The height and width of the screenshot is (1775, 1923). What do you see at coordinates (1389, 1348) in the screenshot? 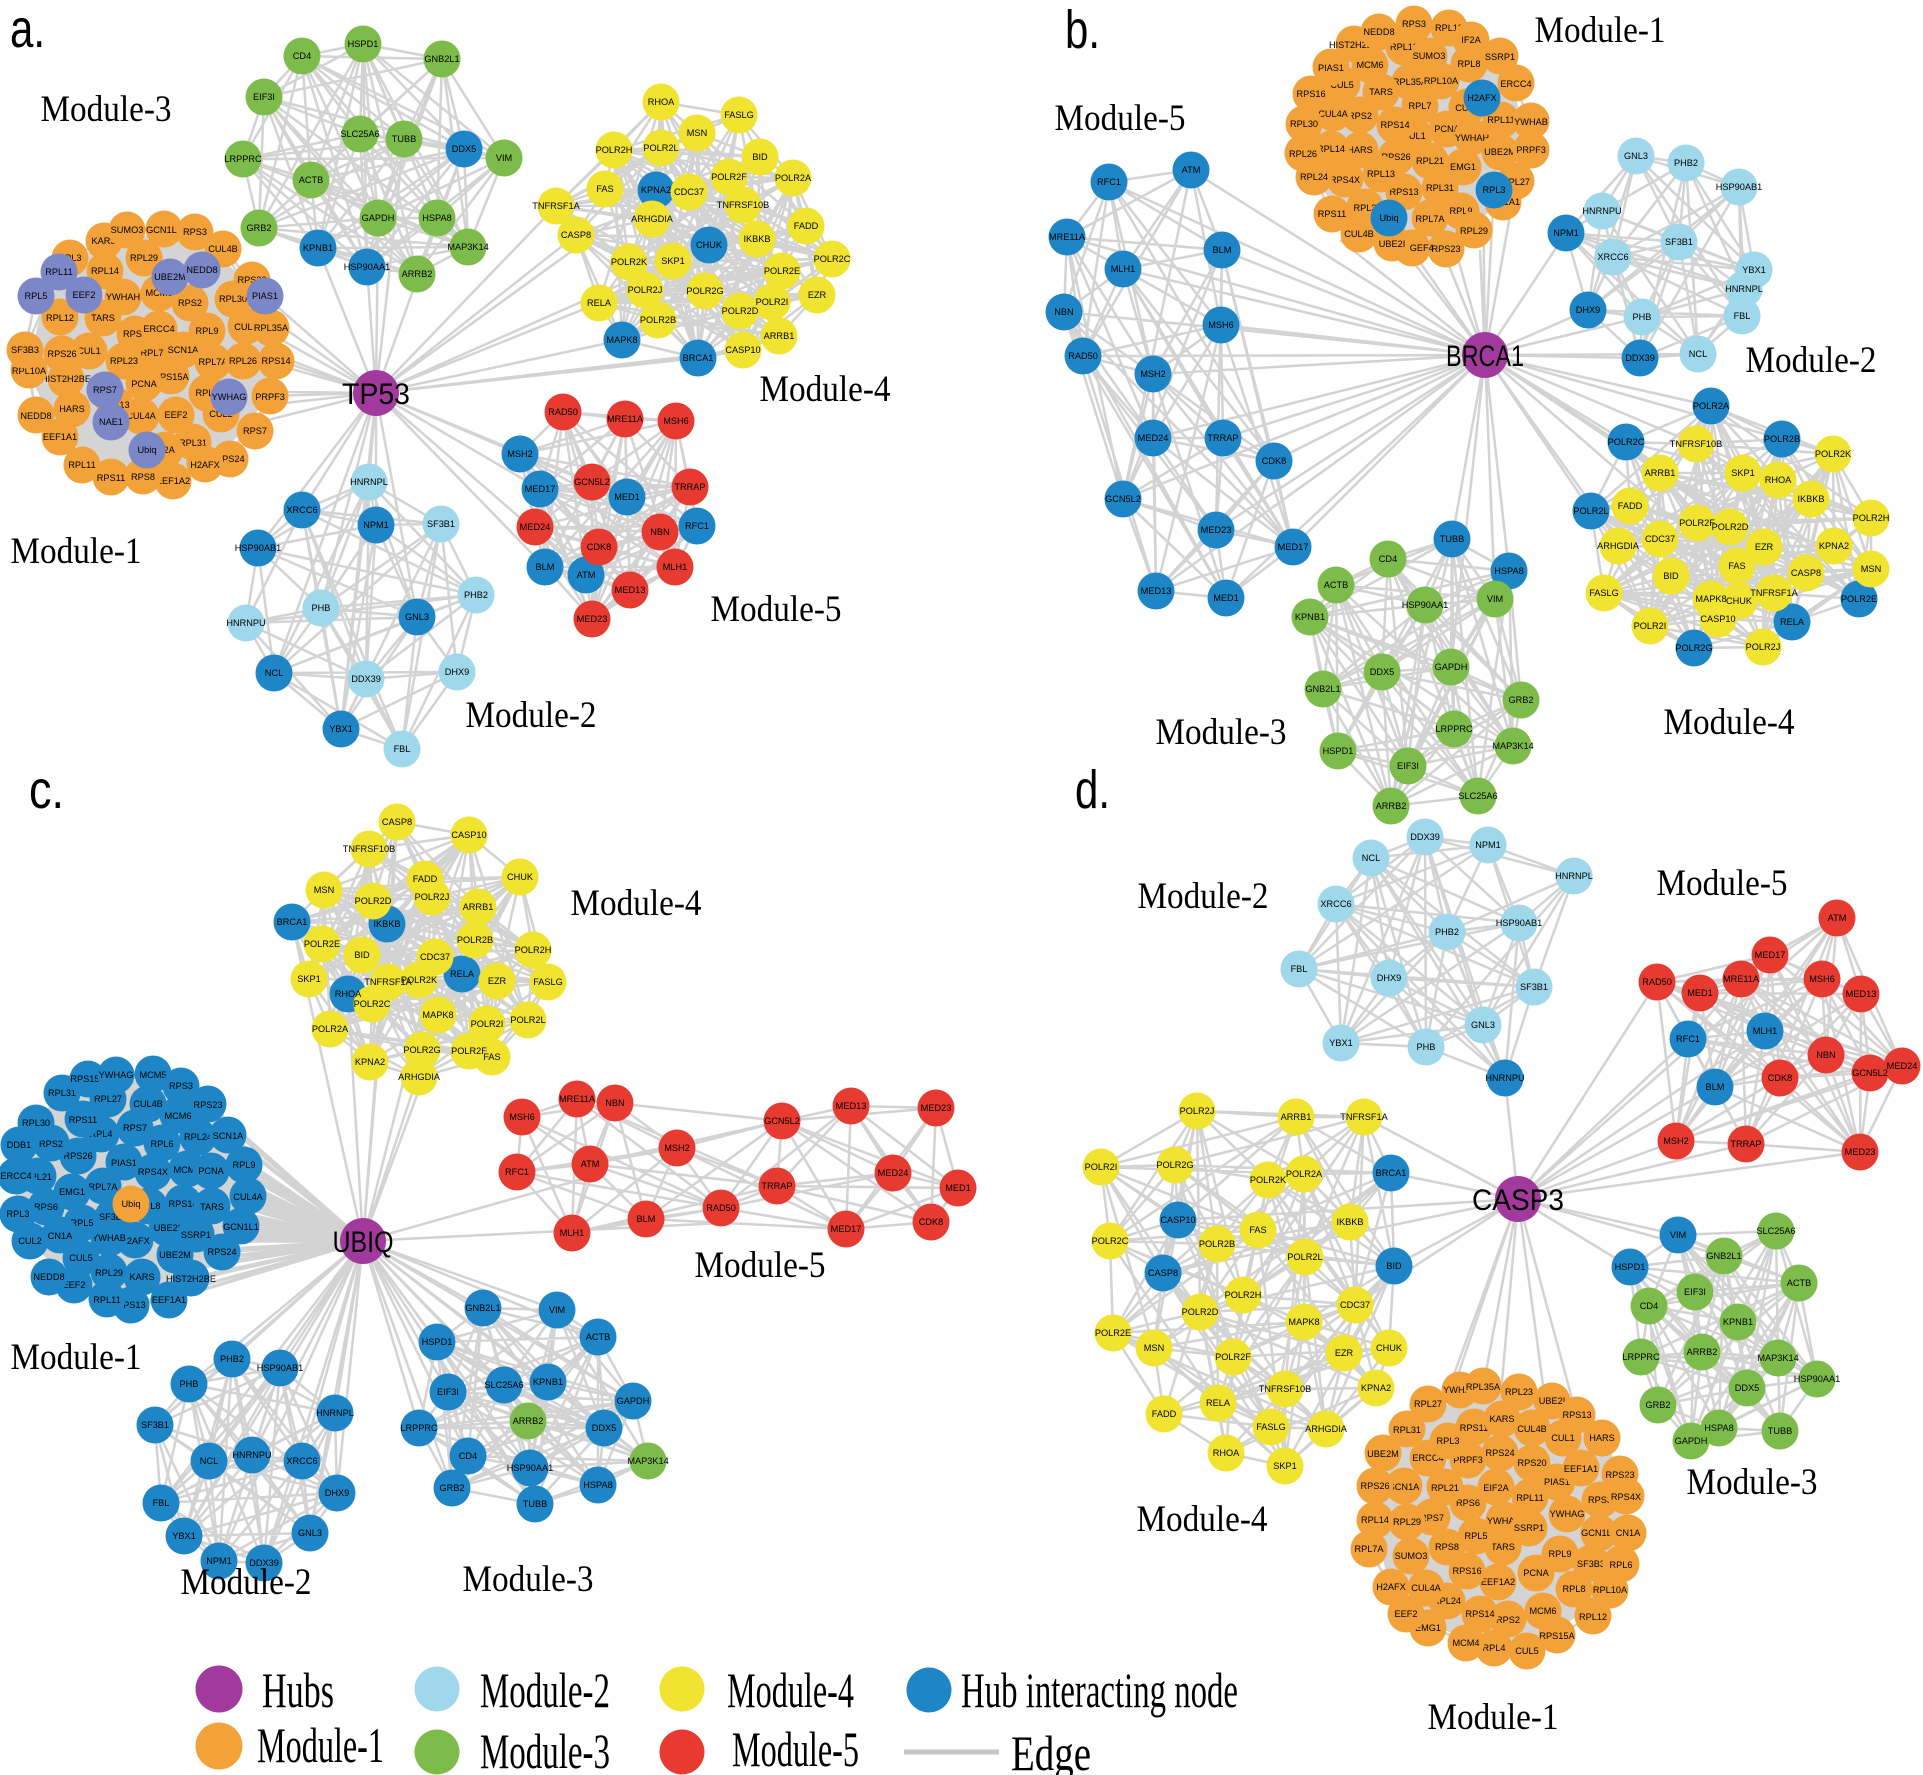
I see `svg-text: CHUK` at bounding box center [1389, 1348].